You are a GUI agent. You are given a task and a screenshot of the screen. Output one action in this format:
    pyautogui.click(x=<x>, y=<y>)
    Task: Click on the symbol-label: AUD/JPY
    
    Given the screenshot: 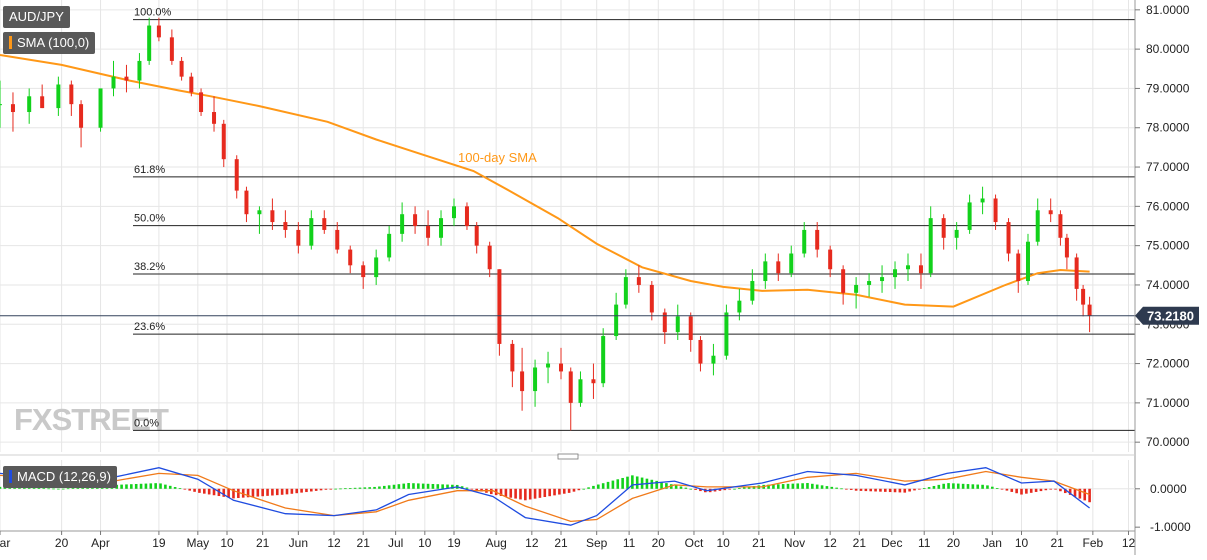 What is the action you would take?
    pyautogui.click(x=36, y=17)
    